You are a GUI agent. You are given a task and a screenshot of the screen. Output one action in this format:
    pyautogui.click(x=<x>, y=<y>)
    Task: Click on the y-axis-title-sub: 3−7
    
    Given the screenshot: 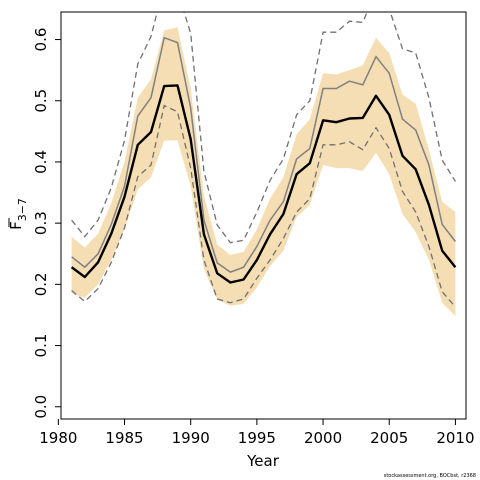 What is the action you would take?
    pyautogui.click(x=22, y=209)
    